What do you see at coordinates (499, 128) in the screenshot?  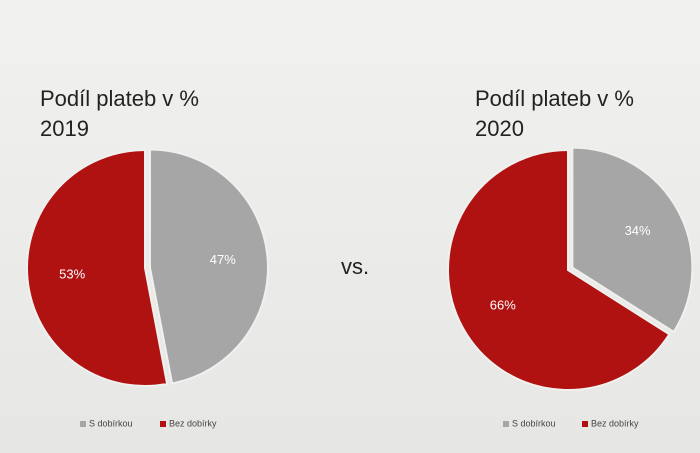 I see `chart-subtitle: 2020` at bounding box center [499, 128].